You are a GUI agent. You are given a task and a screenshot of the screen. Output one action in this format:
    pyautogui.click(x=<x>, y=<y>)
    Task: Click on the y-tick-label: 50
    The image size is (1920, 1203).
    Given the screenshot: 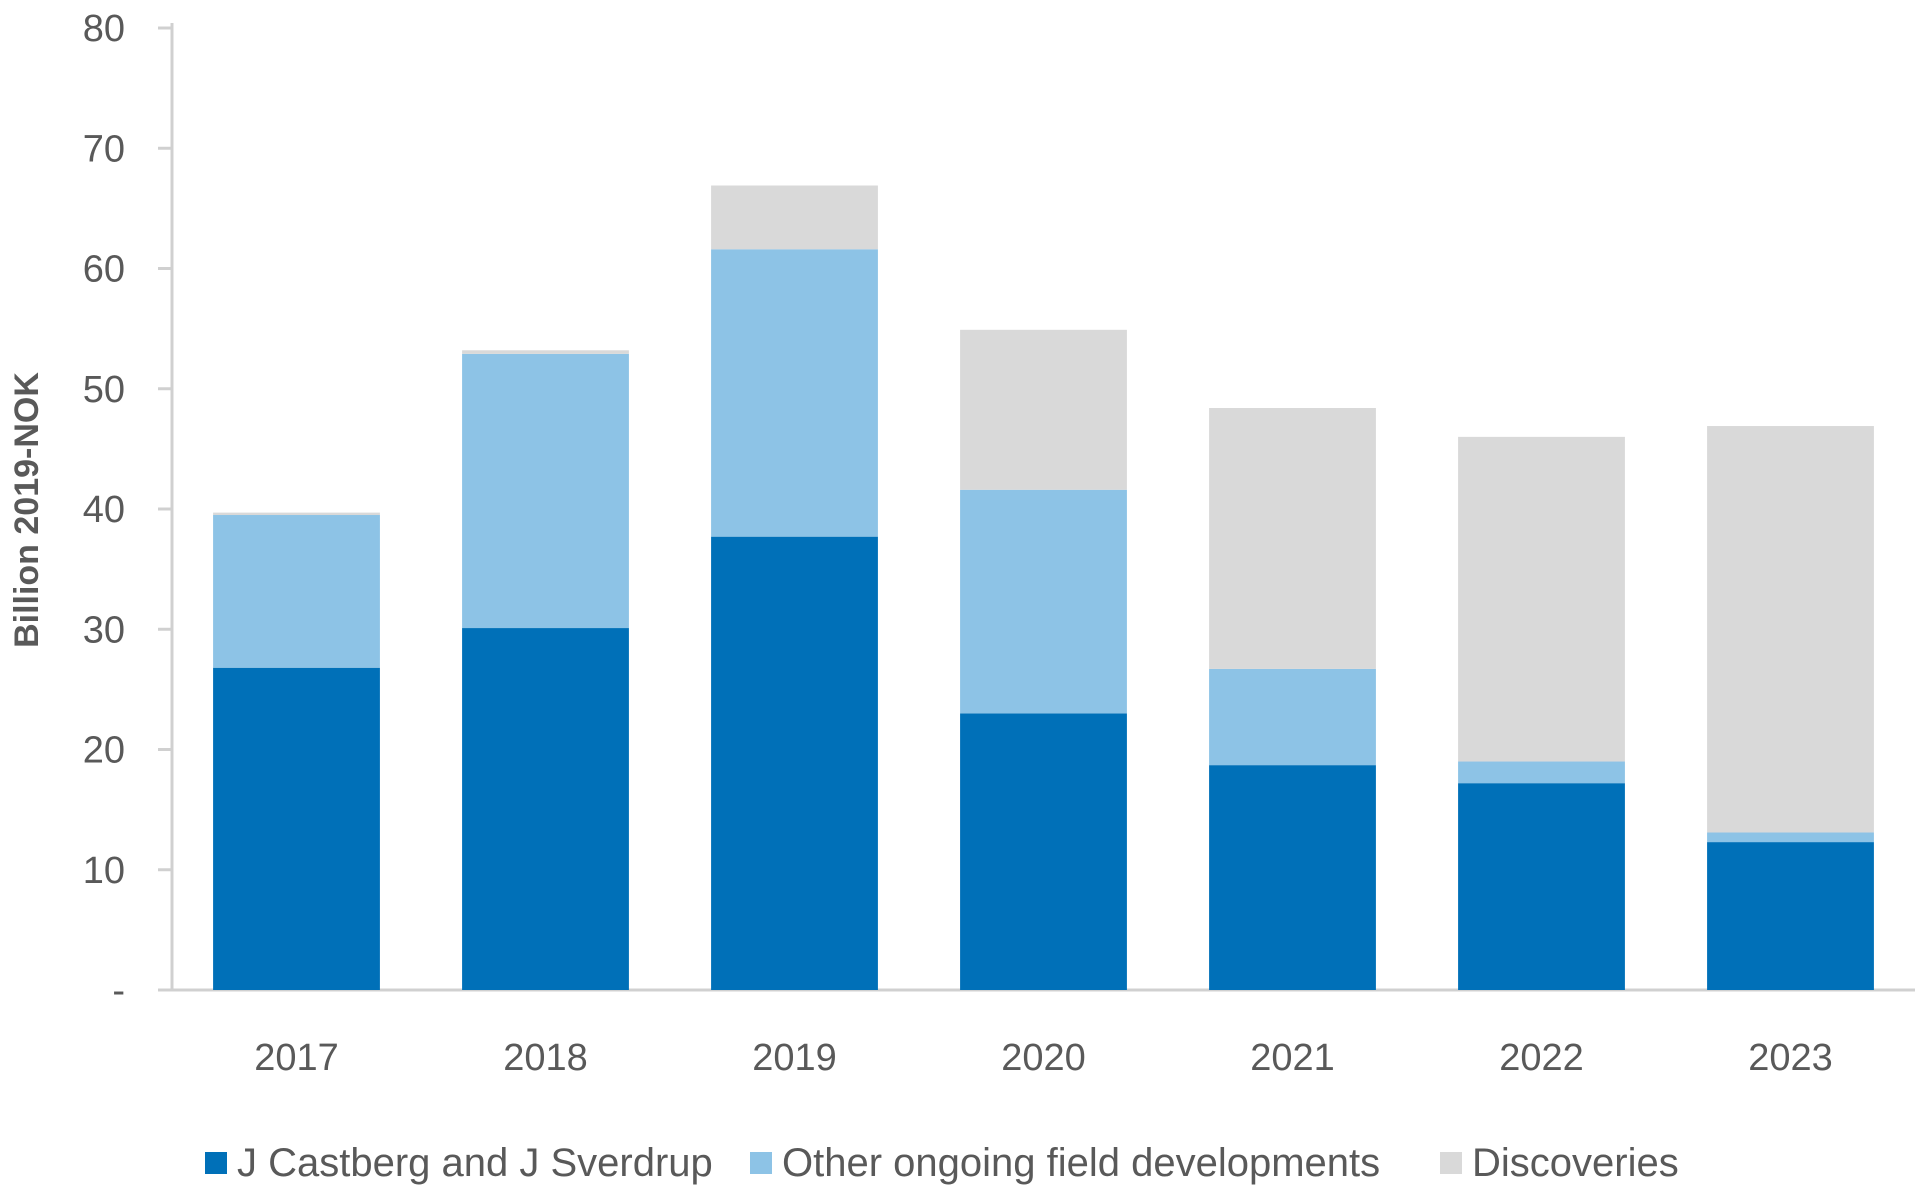 What is the action you would take?
    pyautogui.click(x=104, y=390)
    